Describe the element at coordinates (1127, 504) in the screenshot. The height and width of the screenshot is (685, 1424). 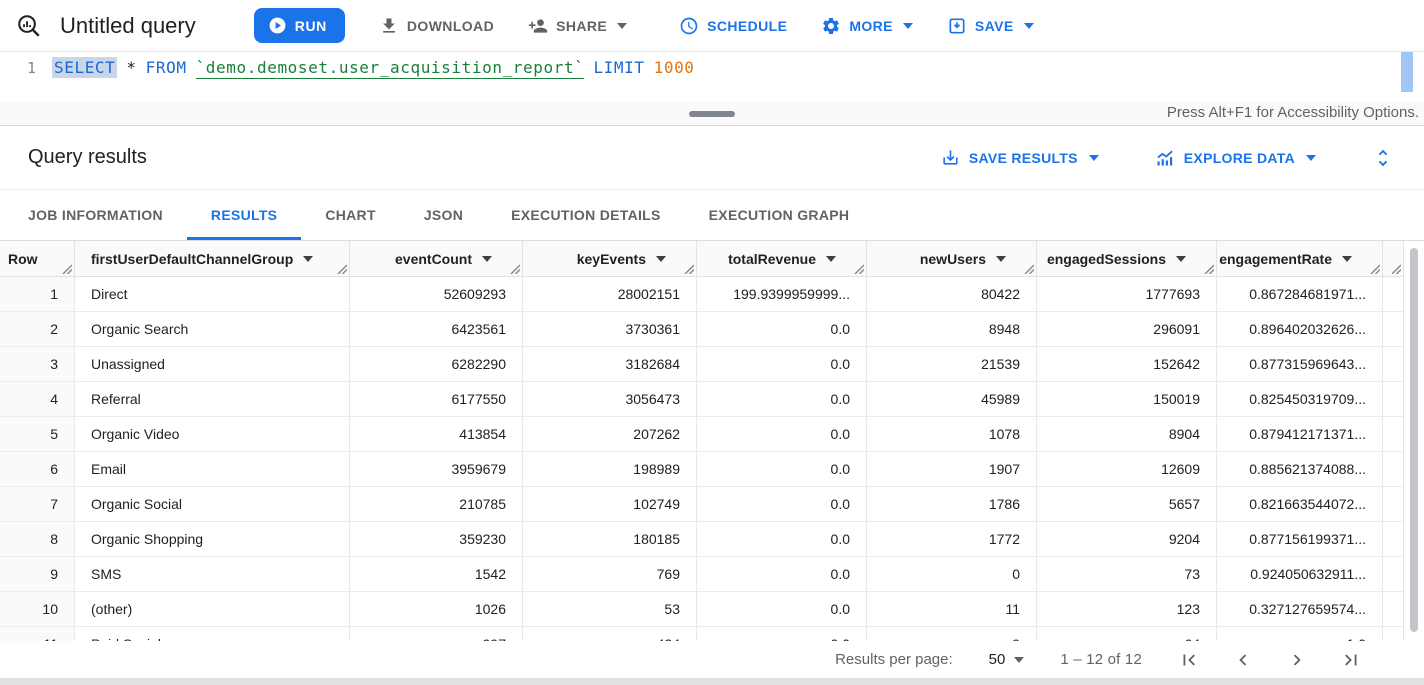
I see `cell-engagedsessions: 5657` at that location.